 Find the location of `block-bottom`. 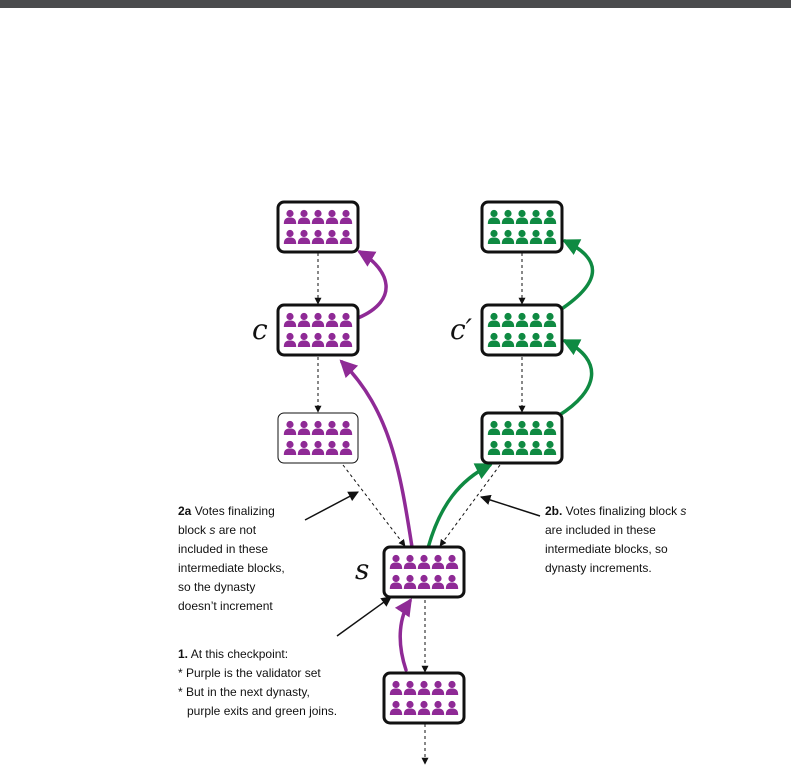

block-bottom is located at coordinates (424, 698).